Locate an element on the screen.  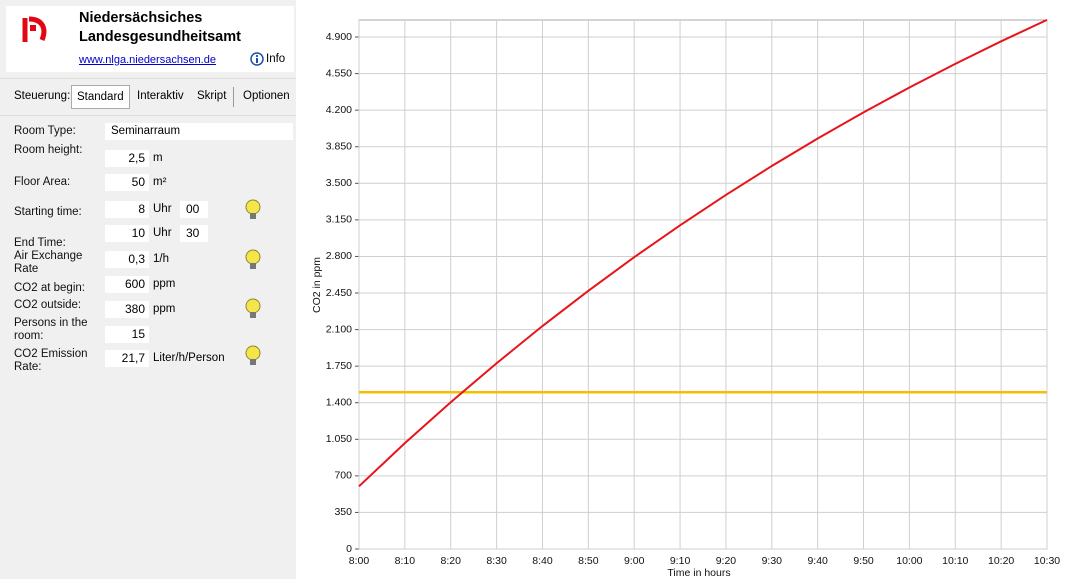
tab: Skript is located at coordinates (212, 96).